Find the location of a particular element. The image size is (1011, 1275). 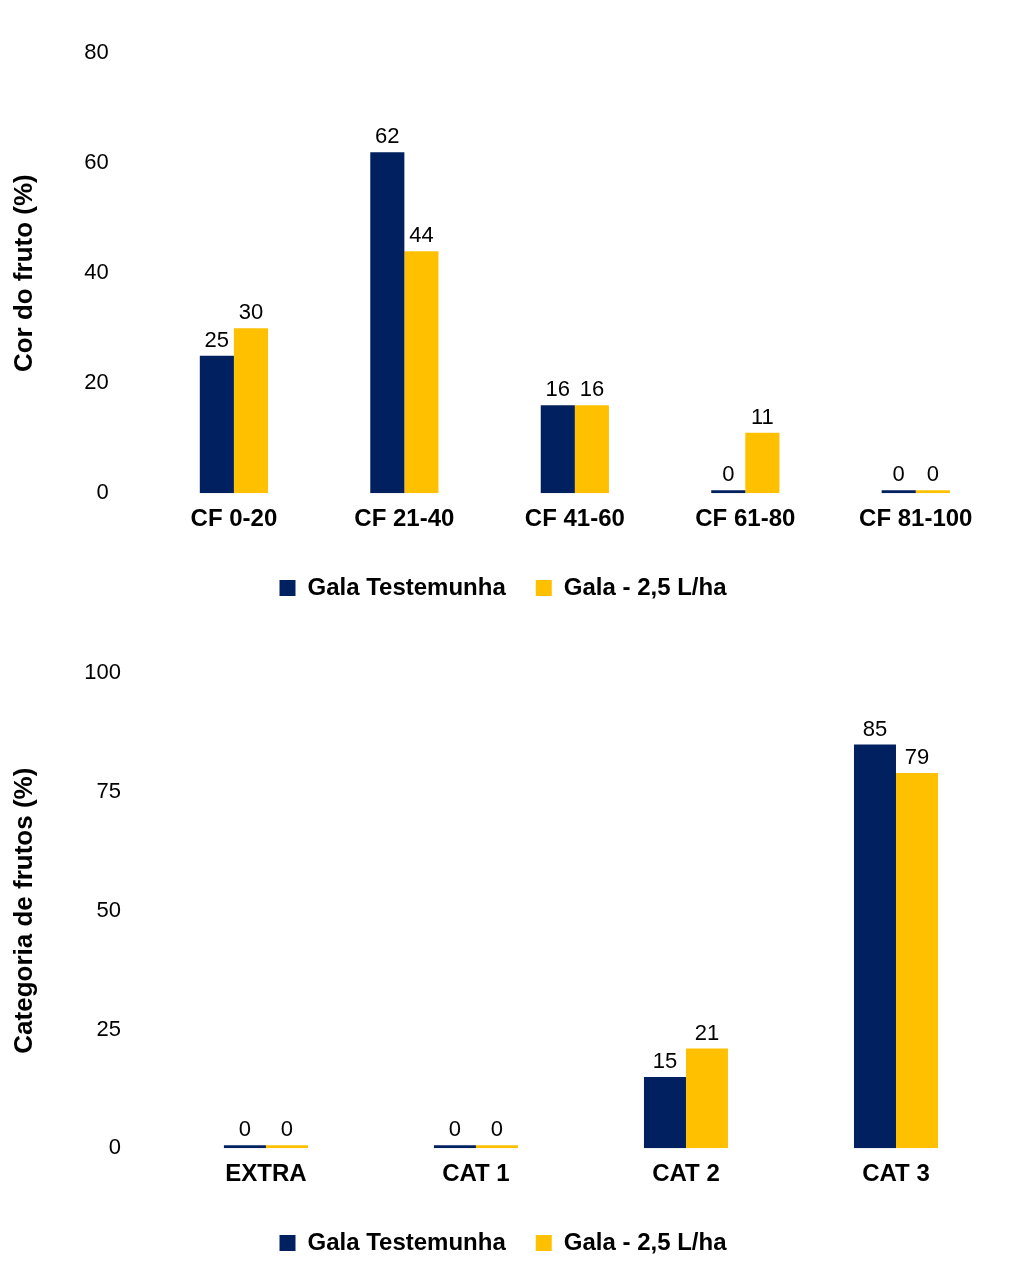

x-tick-label: CF 0-20 is located at coordinates (234, 518).